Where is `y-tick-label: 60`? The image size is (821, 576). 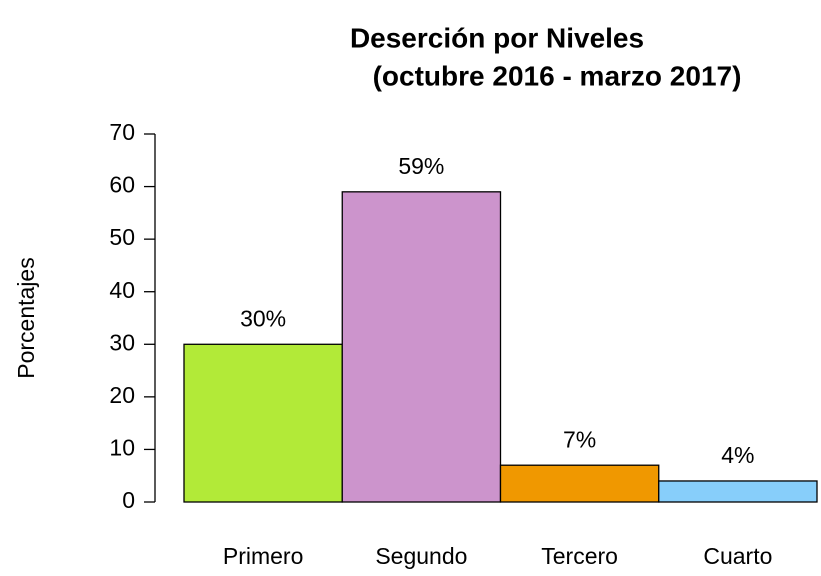
y-tick-label: 60 is located at coordinates (122, 185).